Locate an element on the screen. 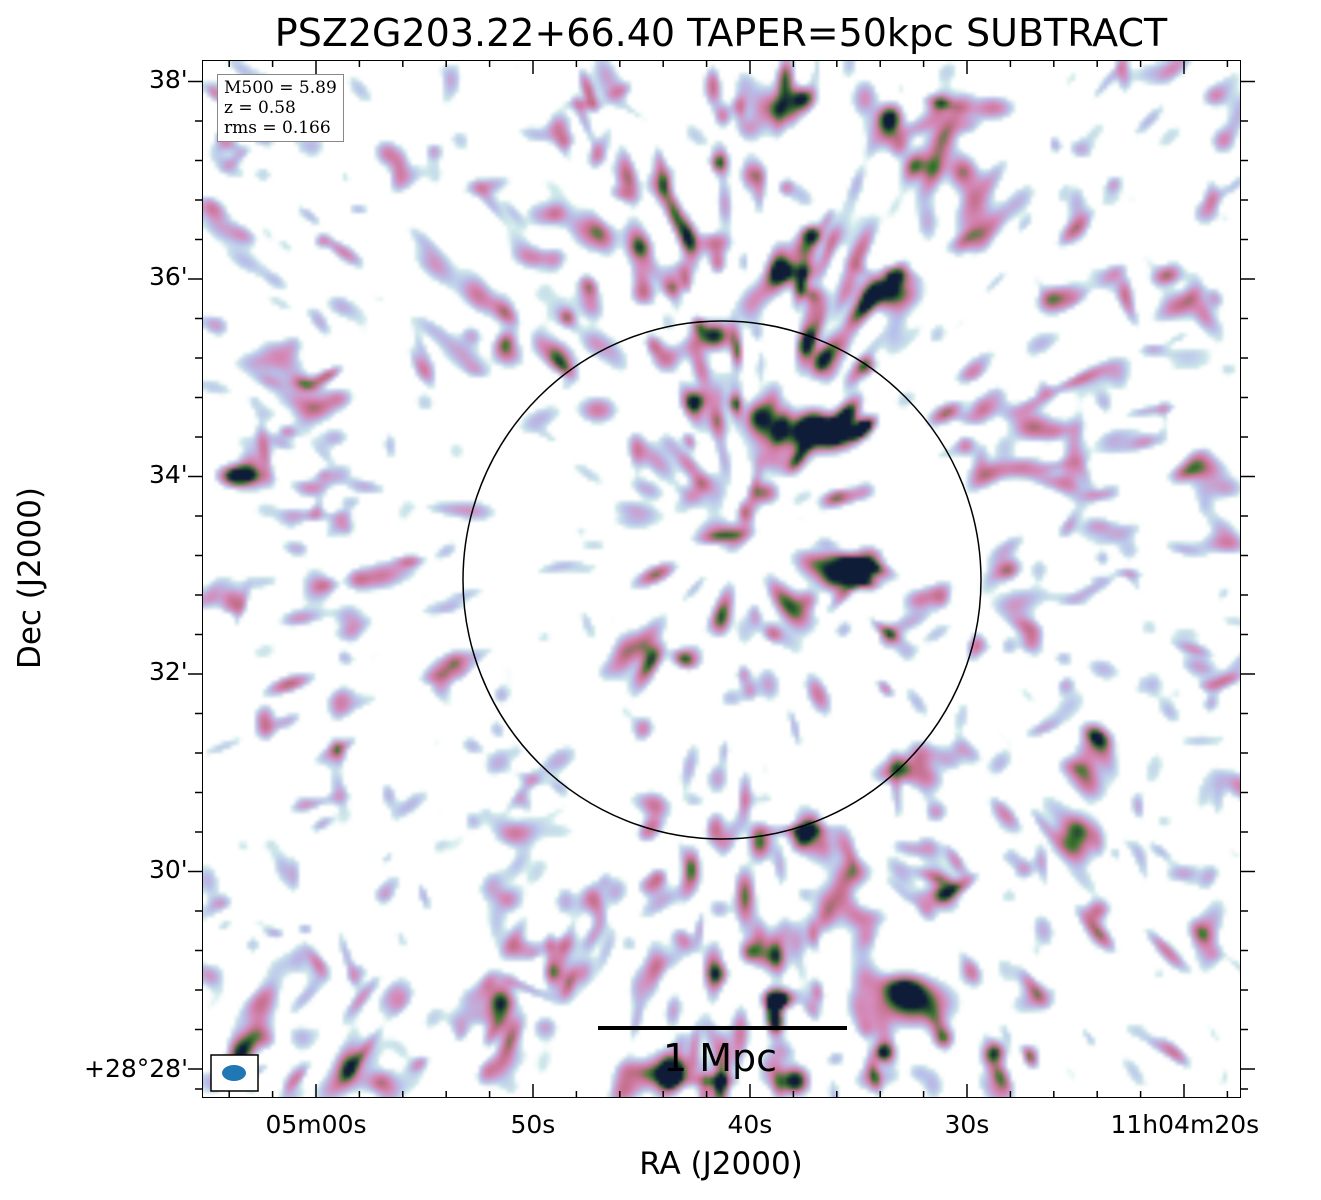  y-tick-label: 38' is located at coordinates (168, 79).